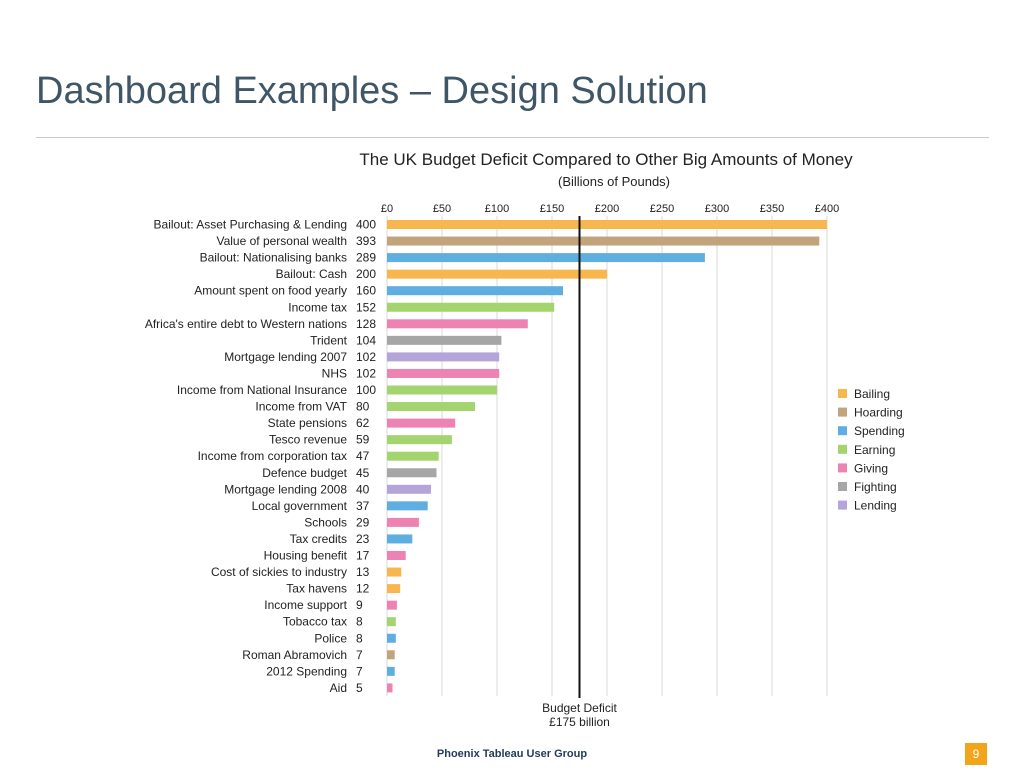 The image size is (1024, 775). I want to click on category-label: Bailout: Nationalising banks, so click(273, 258).